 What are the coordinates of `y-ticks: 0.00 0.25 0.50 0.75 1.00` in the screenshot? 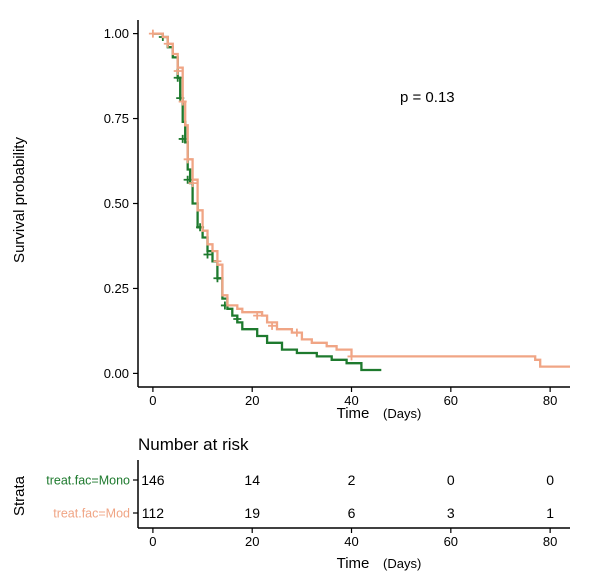 It's located at (121, 203).